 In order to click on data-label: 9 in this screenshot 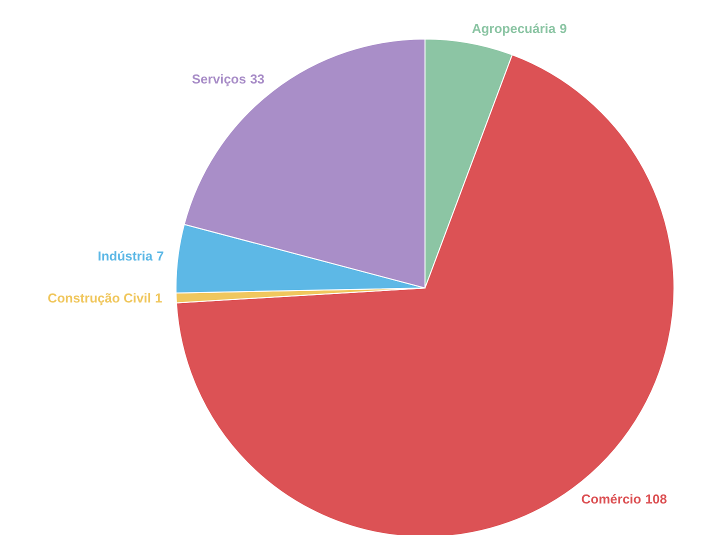, I will do `click(563, 28)`.